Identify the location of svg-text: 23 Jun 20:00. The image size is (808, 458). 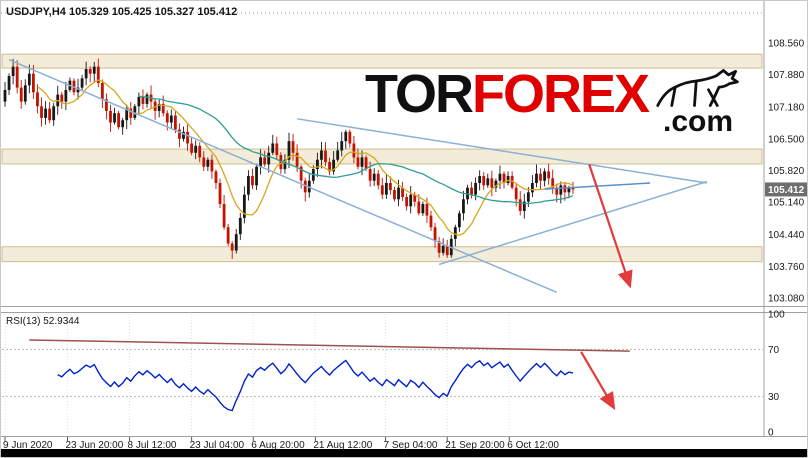
(94, 445).